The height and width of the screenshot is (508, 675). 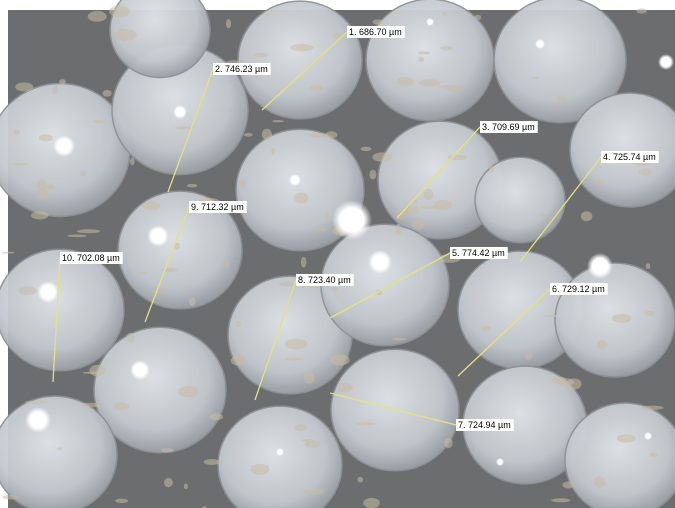 I want to click on measure-label: 8. 723.40 µm, so click(x=324, y=280).